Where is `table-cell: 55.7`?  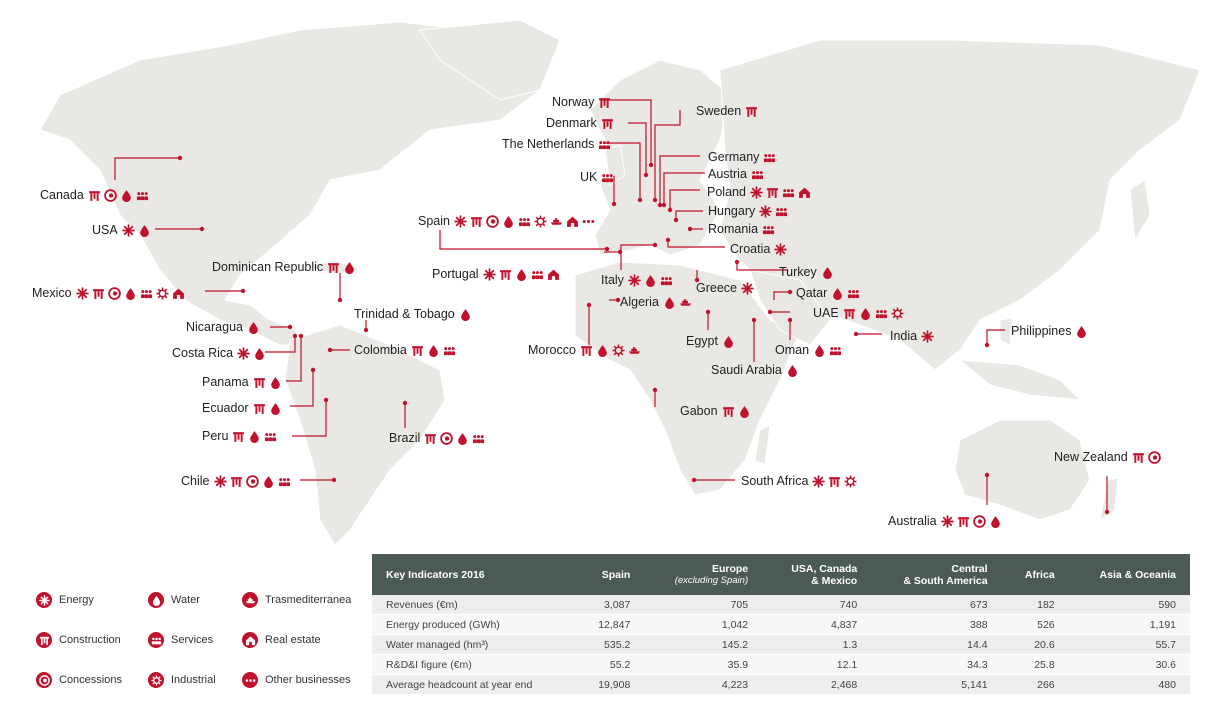 table-cell: 55.7 is located at coordinates (1129, 644).